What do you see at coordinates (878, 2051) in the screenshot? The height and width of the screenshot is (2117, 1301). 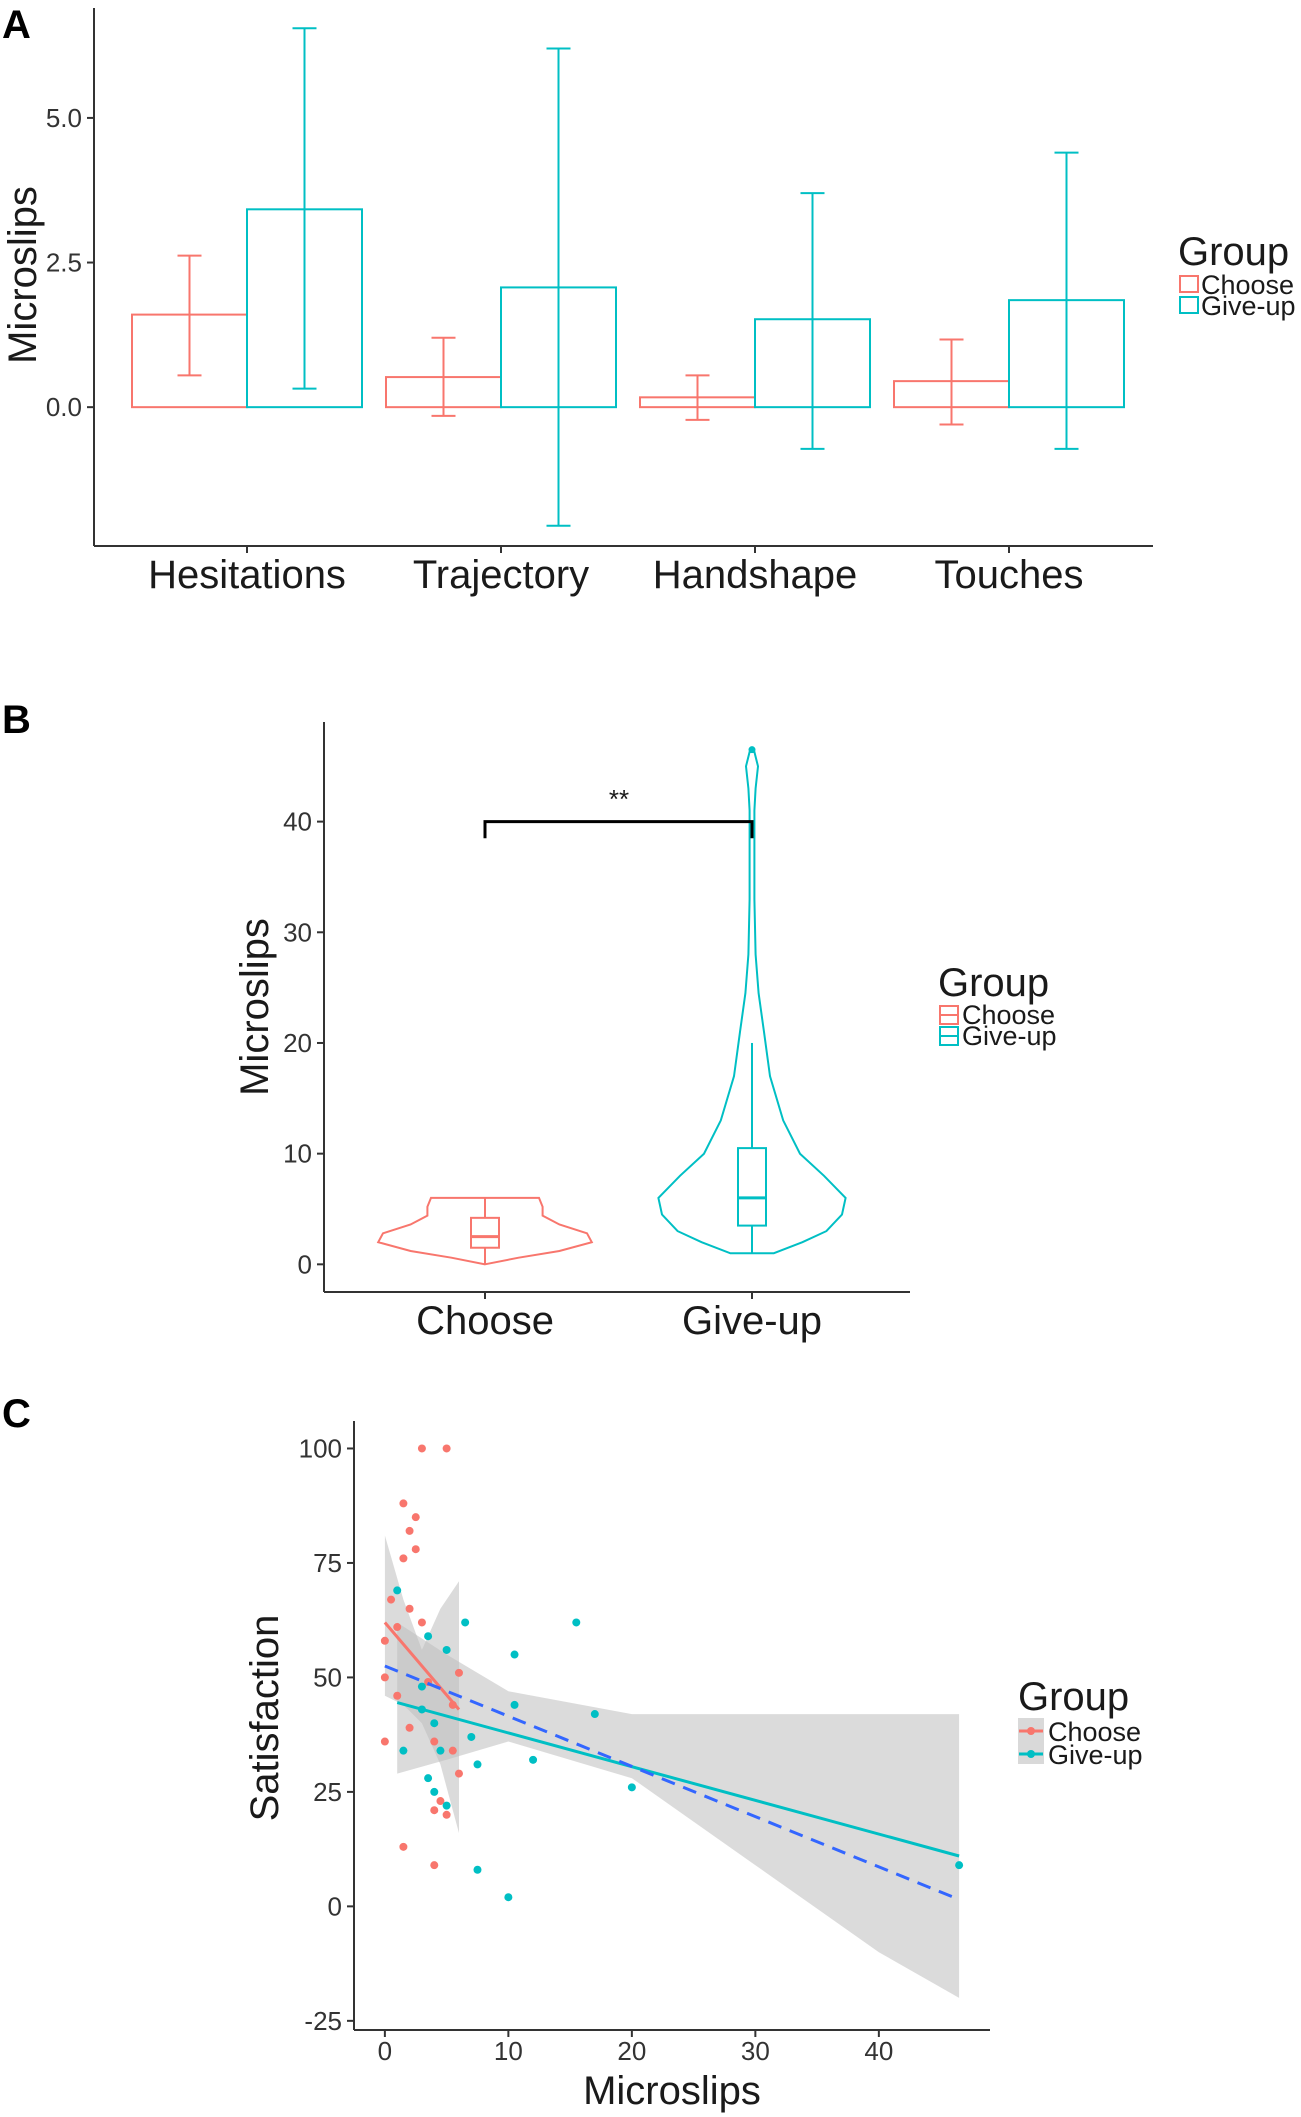 I see `panel-c-x-tick-label: 40` at bounding box center [878, 2051].